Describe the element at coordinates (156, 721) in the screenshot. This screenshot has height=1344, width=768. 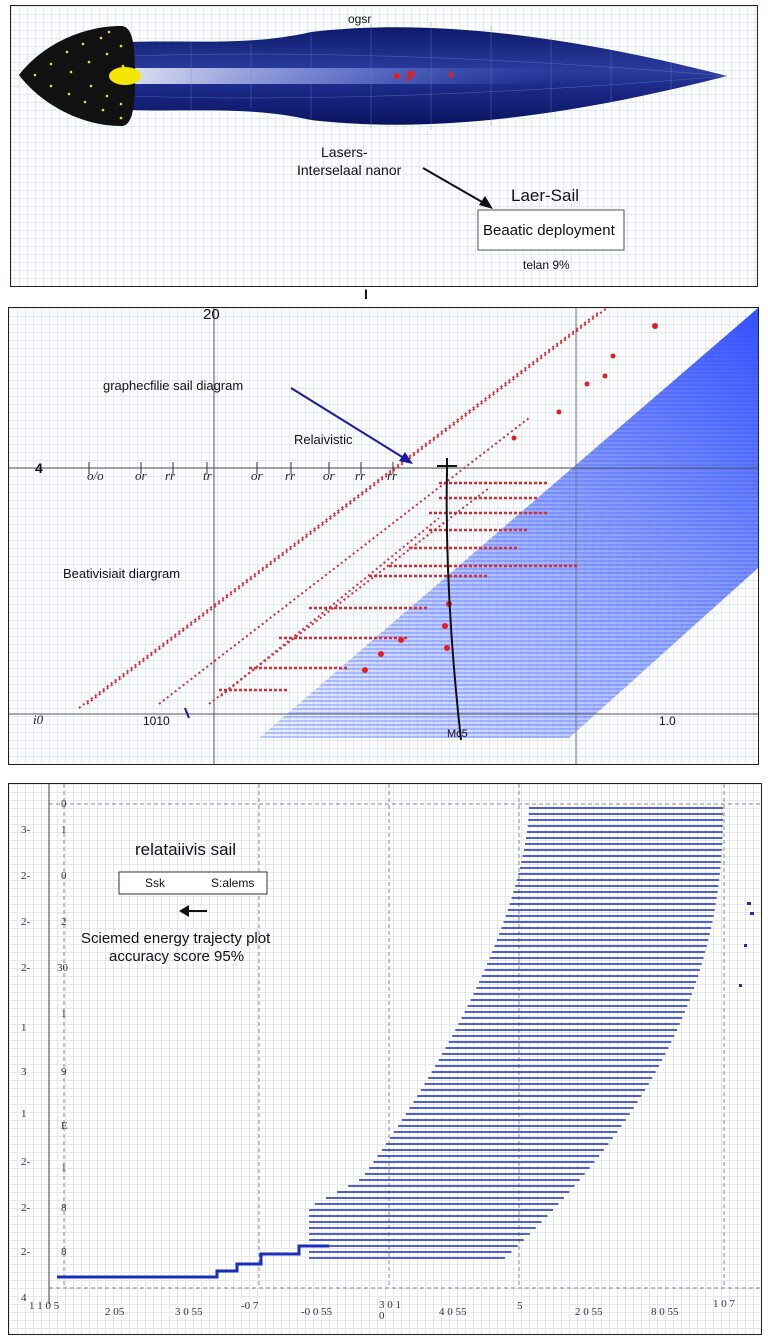
I see `bottom-value: 1010` at that location.